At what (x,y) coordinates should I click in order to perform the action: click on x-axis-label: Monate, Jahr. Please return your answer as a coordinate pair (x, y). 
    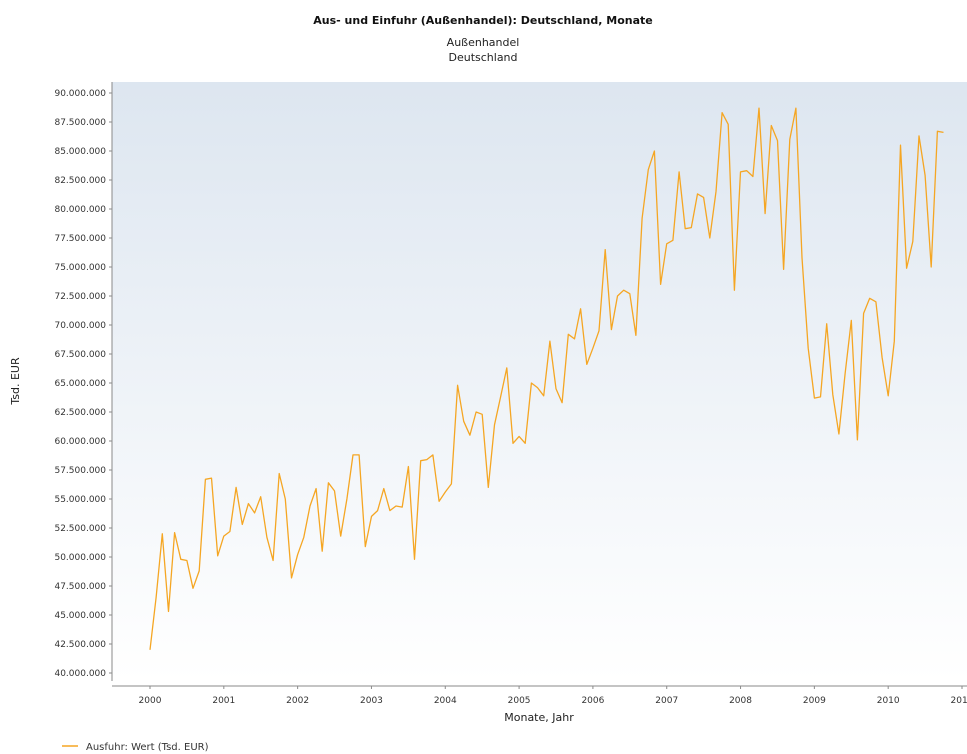
    Looking at the image, I should click on (539, 717).